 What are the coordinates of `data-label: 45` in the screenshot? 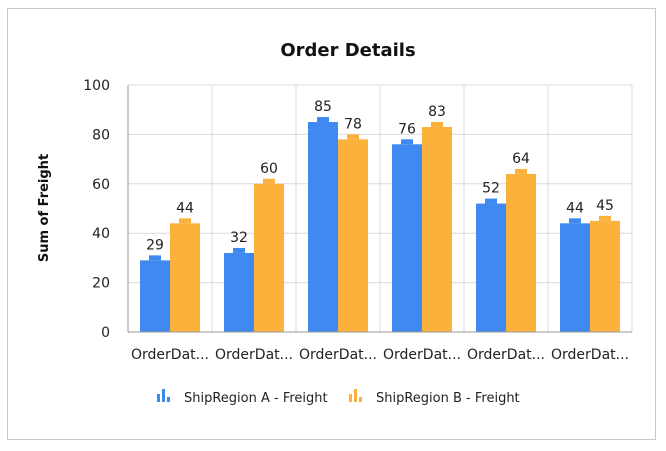 It's located at (605, 206).